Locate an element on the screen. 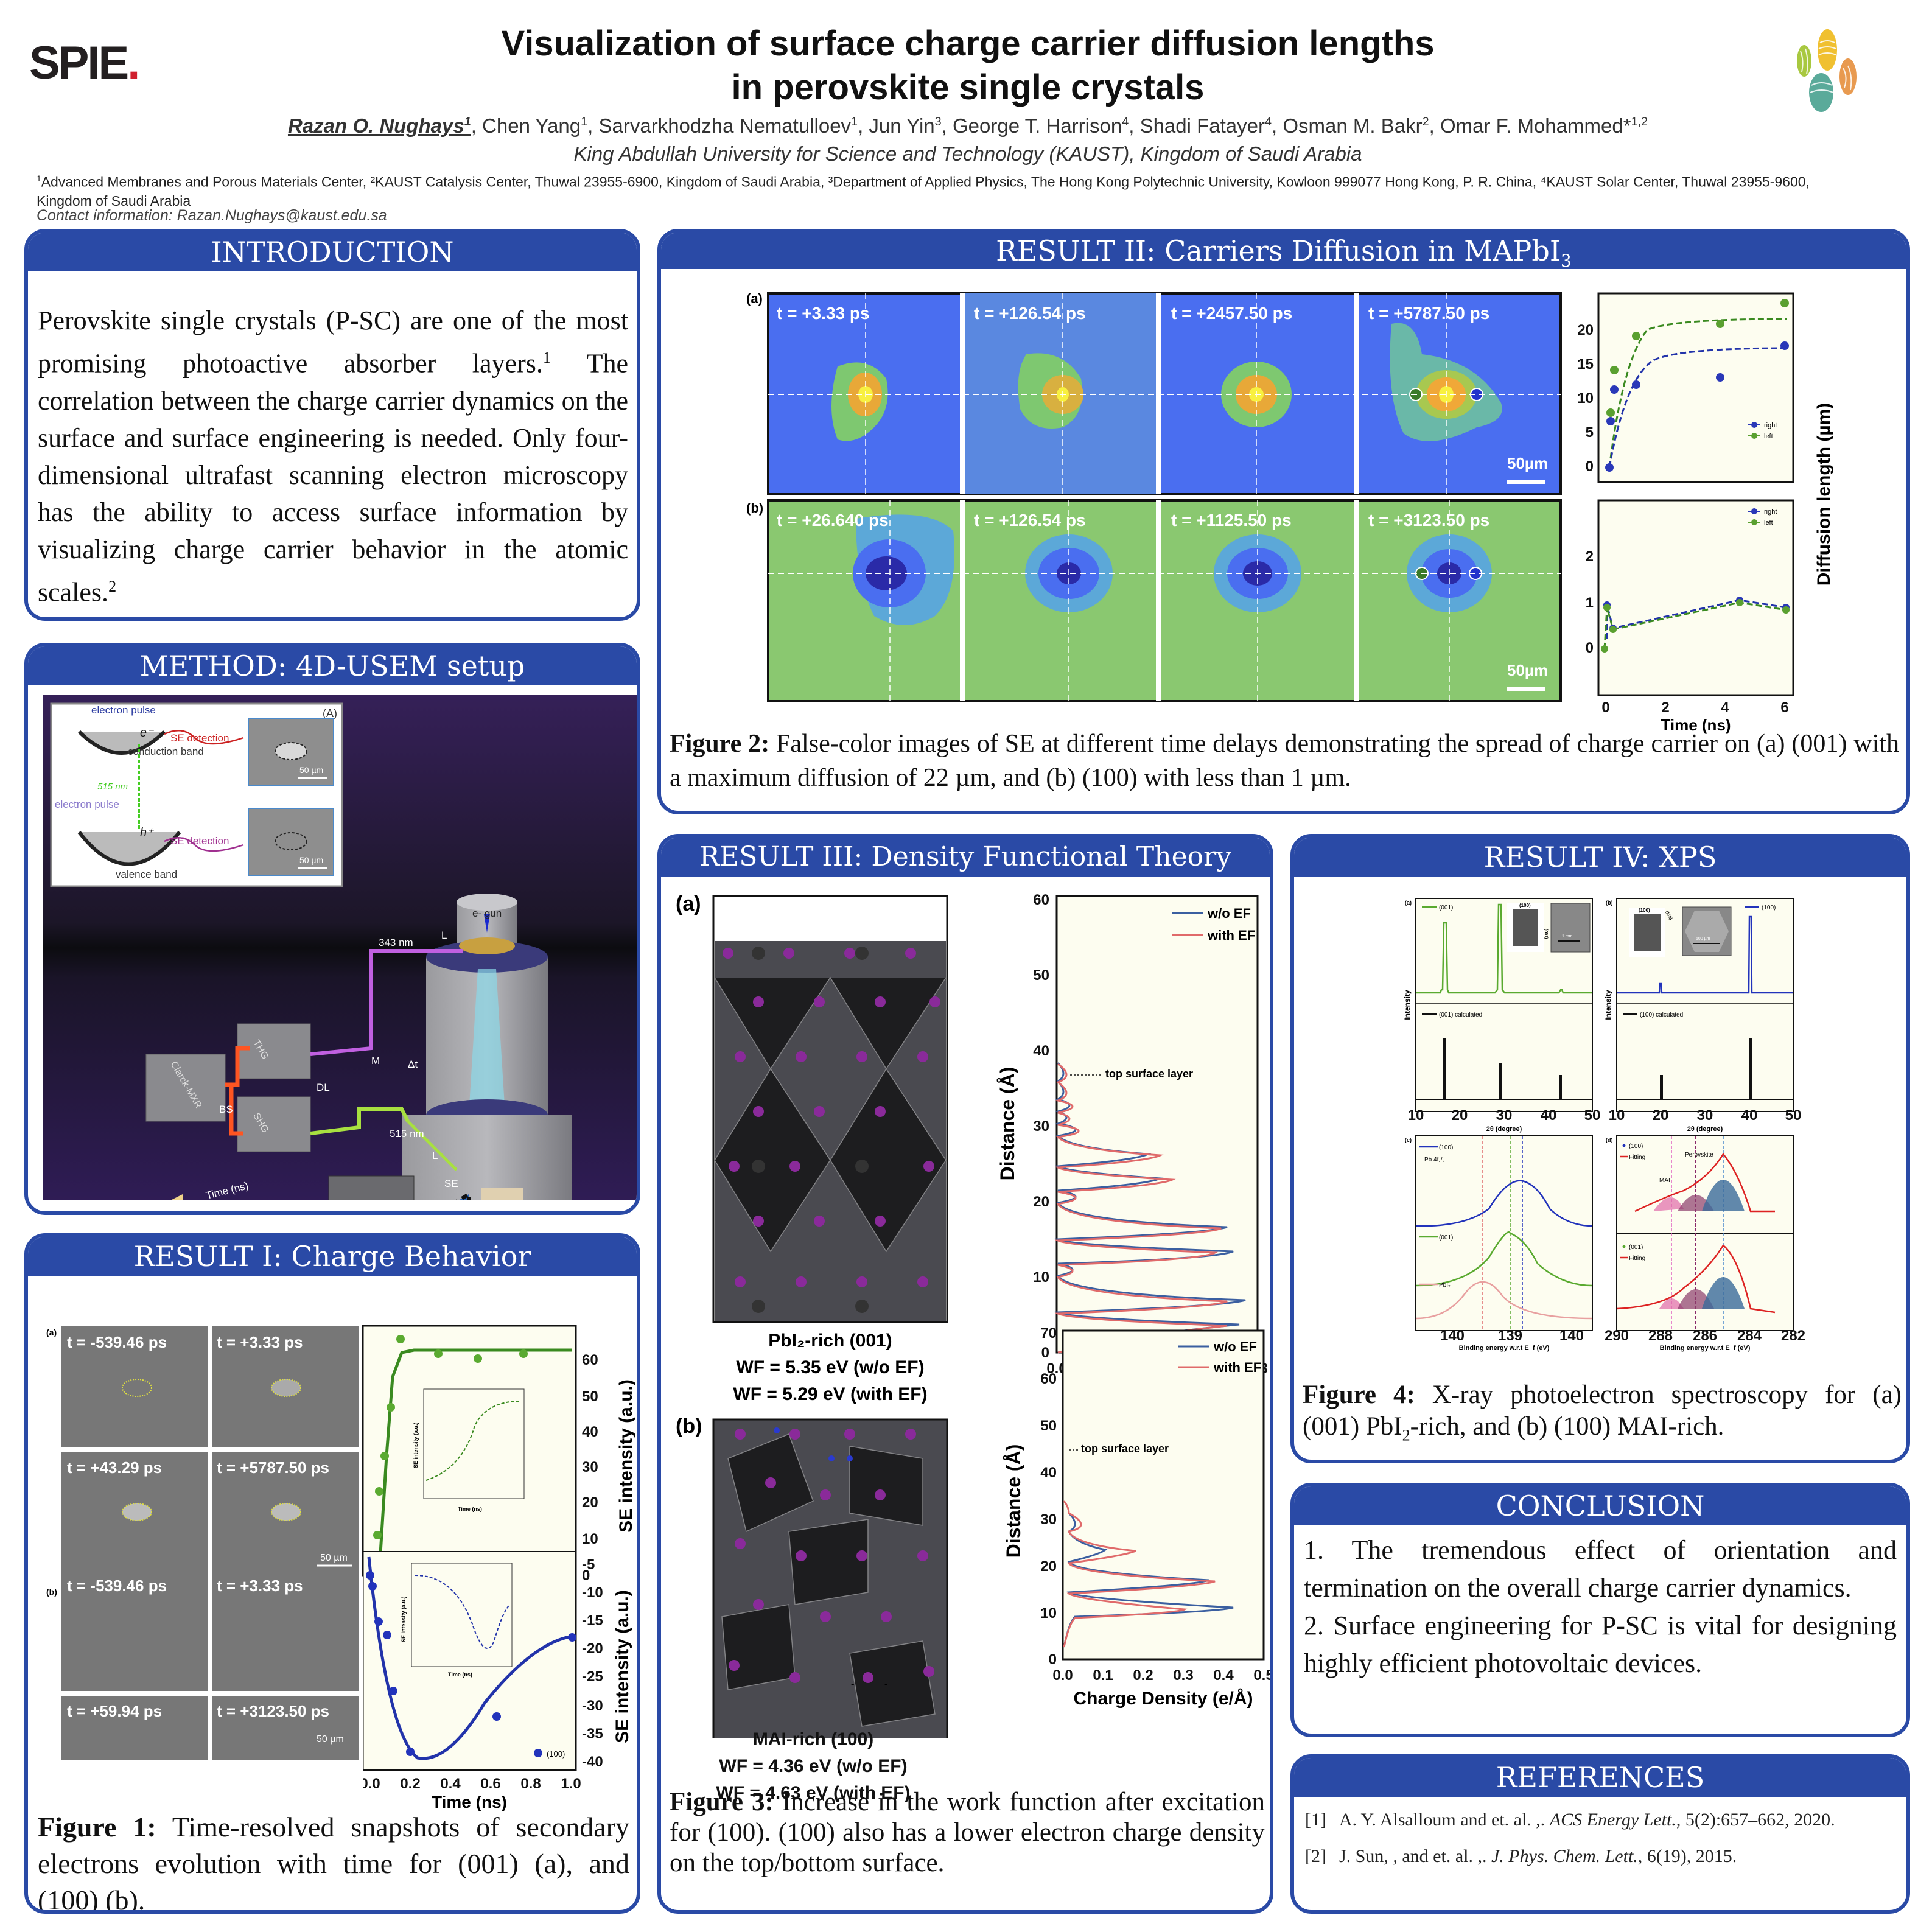  svg-text: Perovskite is located at coordinates (1699, 1155).